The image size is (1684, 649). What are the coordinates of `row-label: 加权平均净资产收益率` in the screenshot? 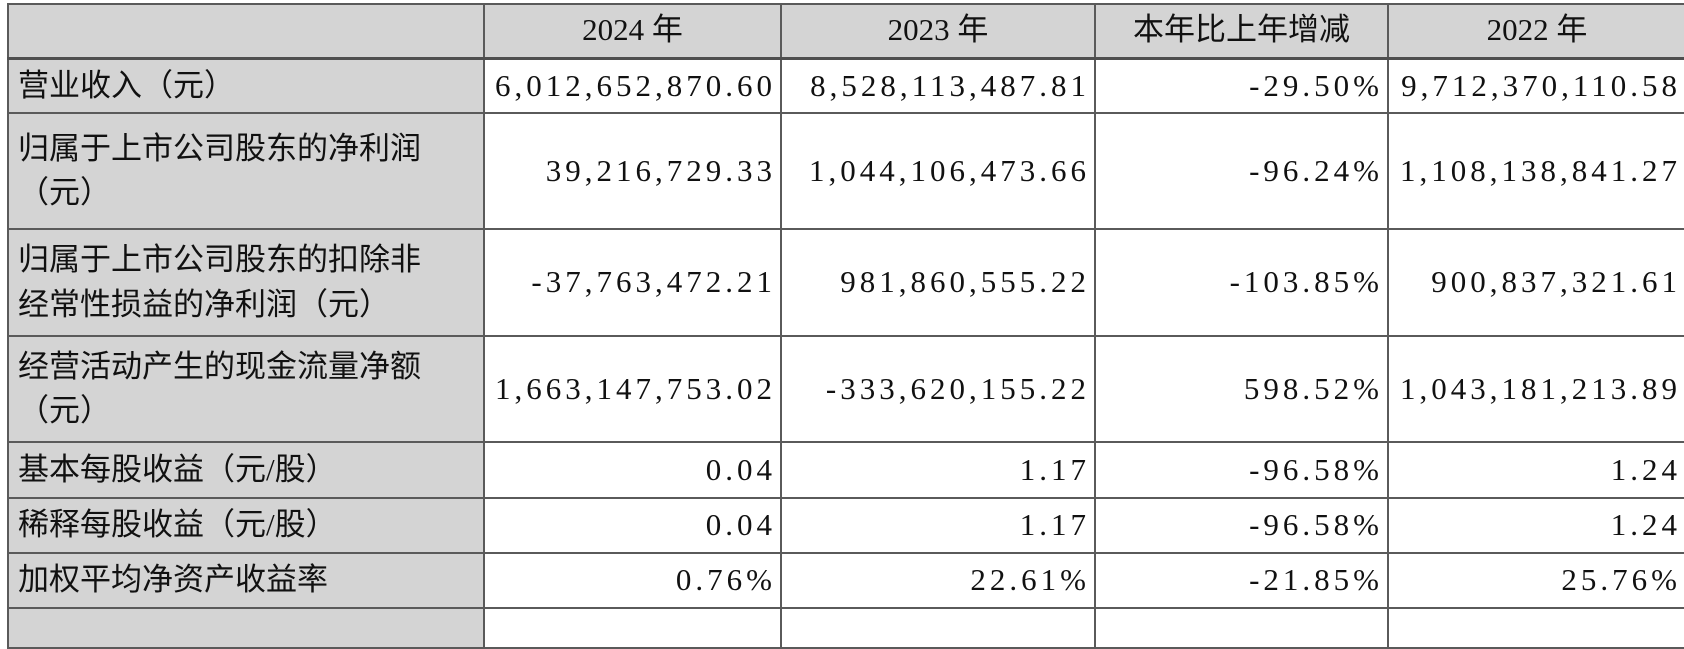 It's located at (246, 581).